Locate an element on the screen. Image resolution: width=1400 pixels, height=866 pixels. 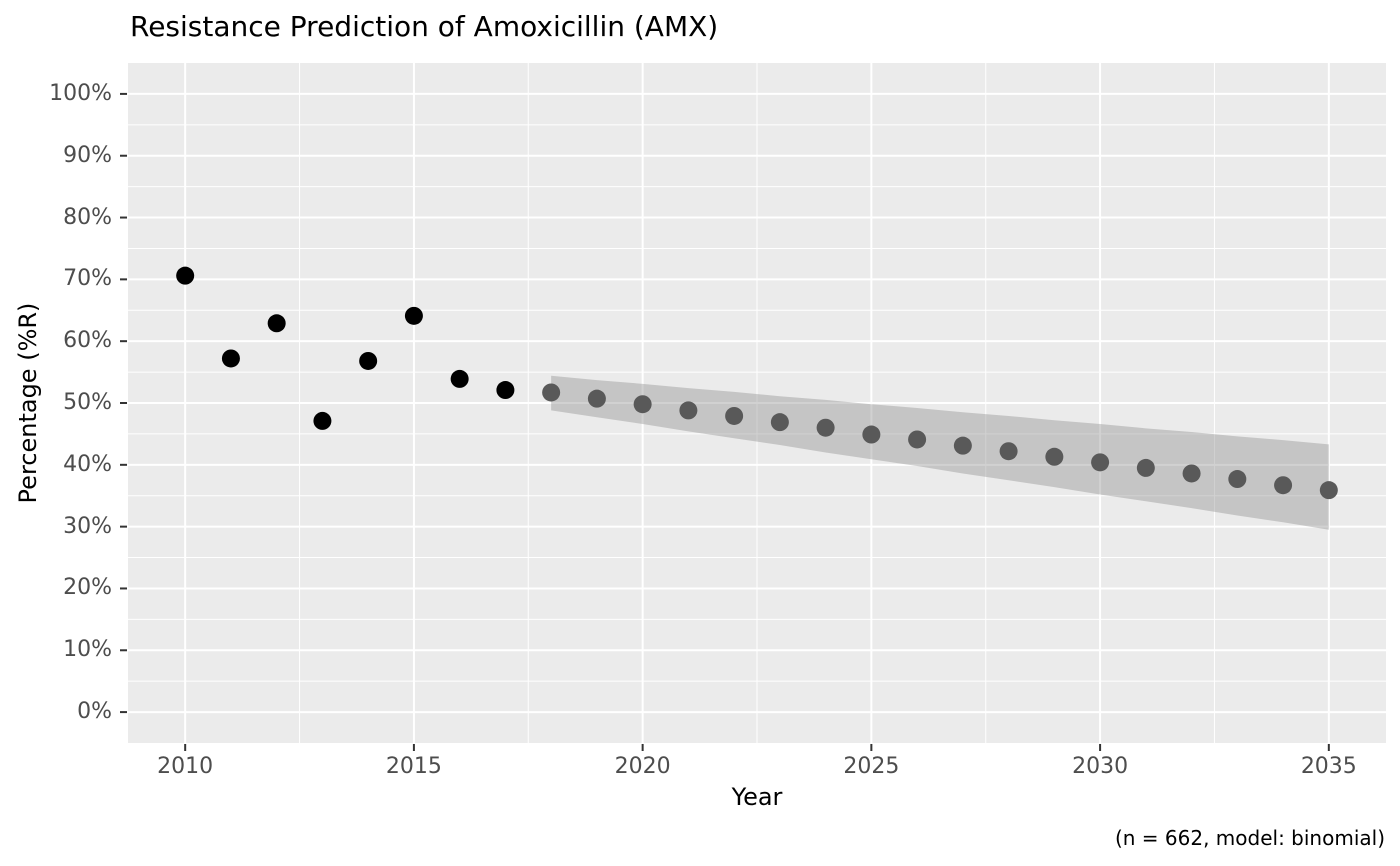
x-axis-title: Year is located at coordinates (757, 797).